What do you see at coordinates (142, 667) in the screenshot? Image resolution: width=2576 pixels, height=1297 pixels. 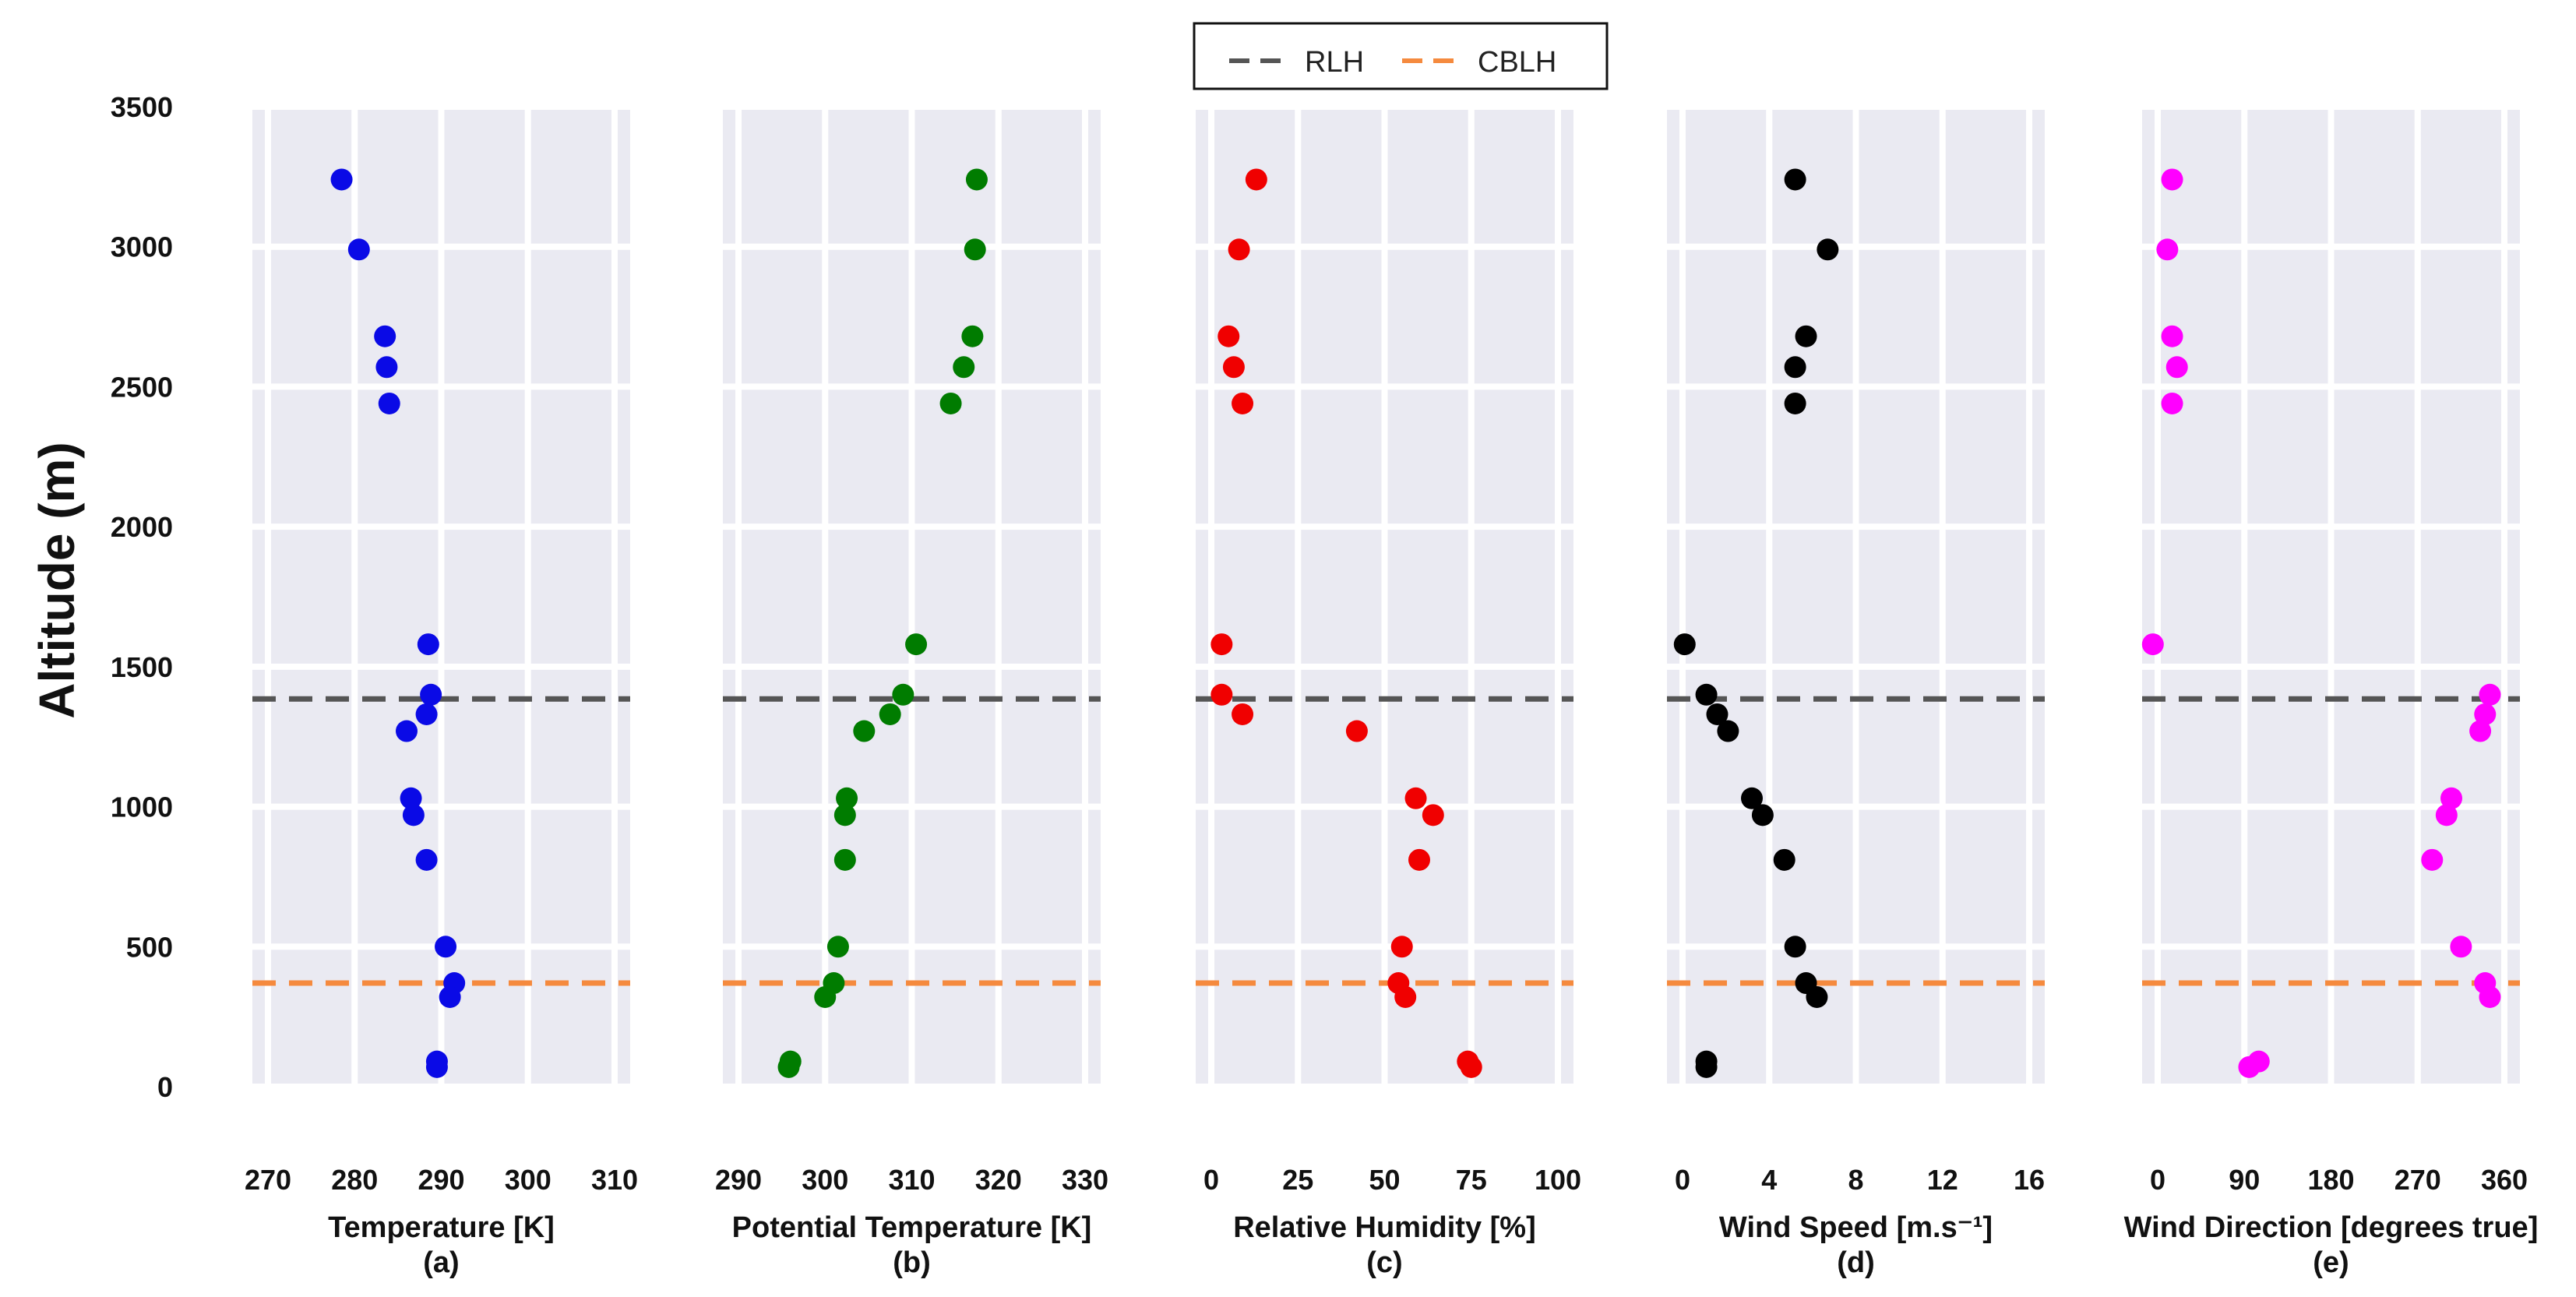 I see `y-tick-label: 1500` at bounding box center [142, 667].